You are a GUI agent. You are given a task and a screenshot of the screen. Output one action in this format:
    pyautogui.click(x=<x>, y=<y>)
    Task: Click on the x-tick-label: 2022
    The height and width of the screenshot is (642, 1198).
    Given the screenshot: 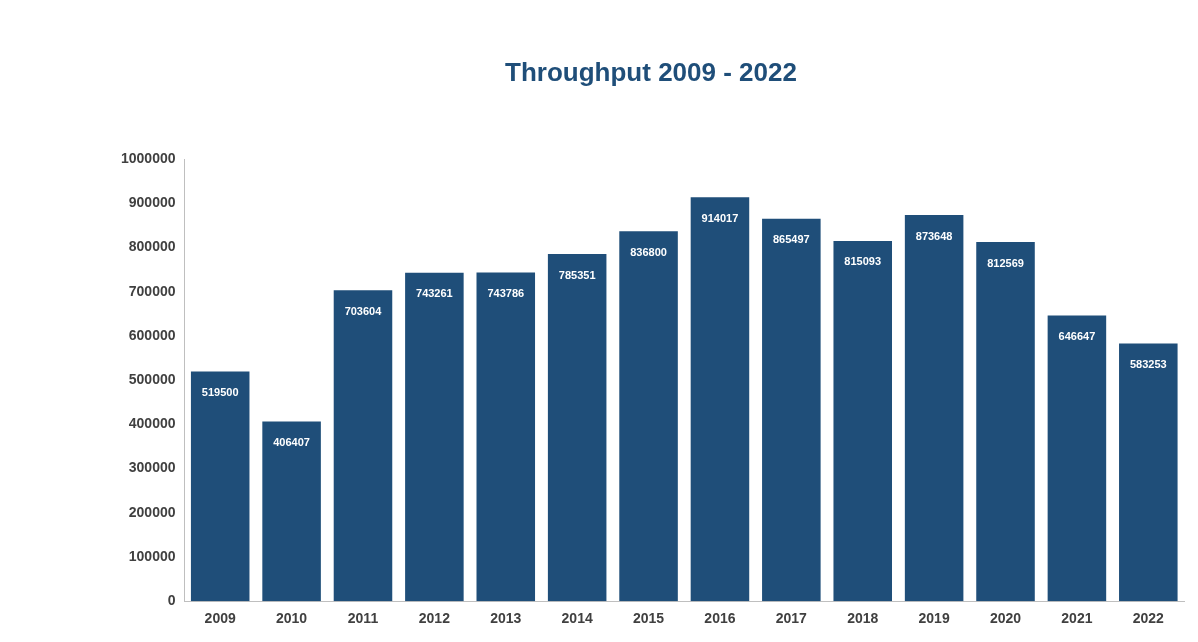 What is the action you would take?
    pyautogui.click(x=1148, y=618)
    